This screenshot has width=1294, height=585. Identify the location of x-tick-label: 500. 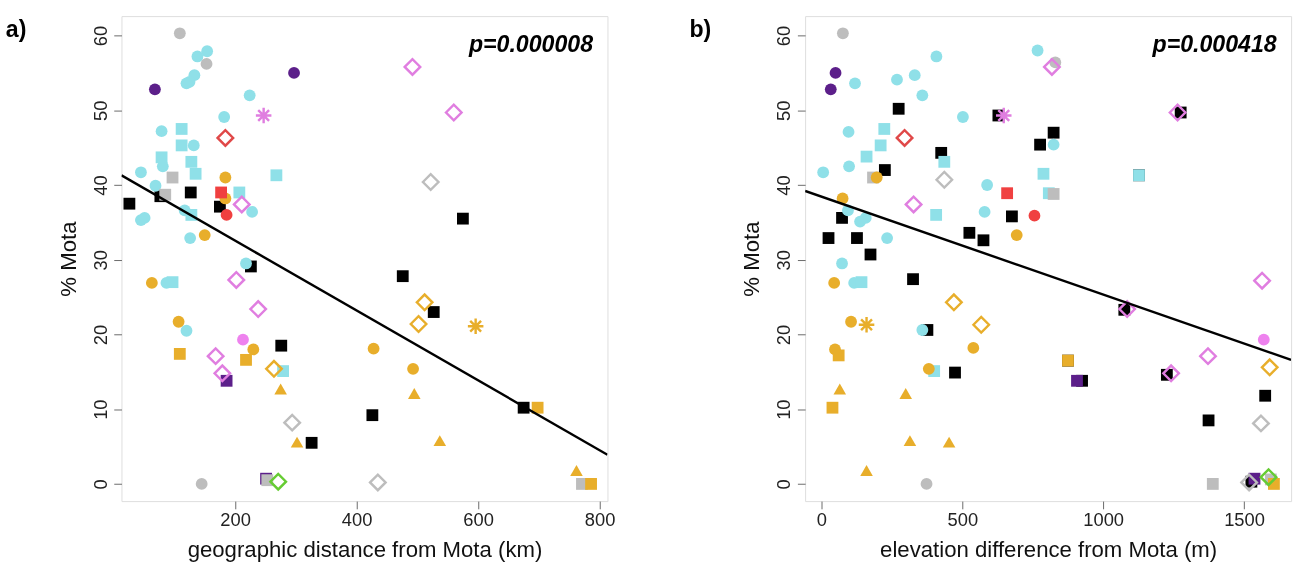
(963, 519).